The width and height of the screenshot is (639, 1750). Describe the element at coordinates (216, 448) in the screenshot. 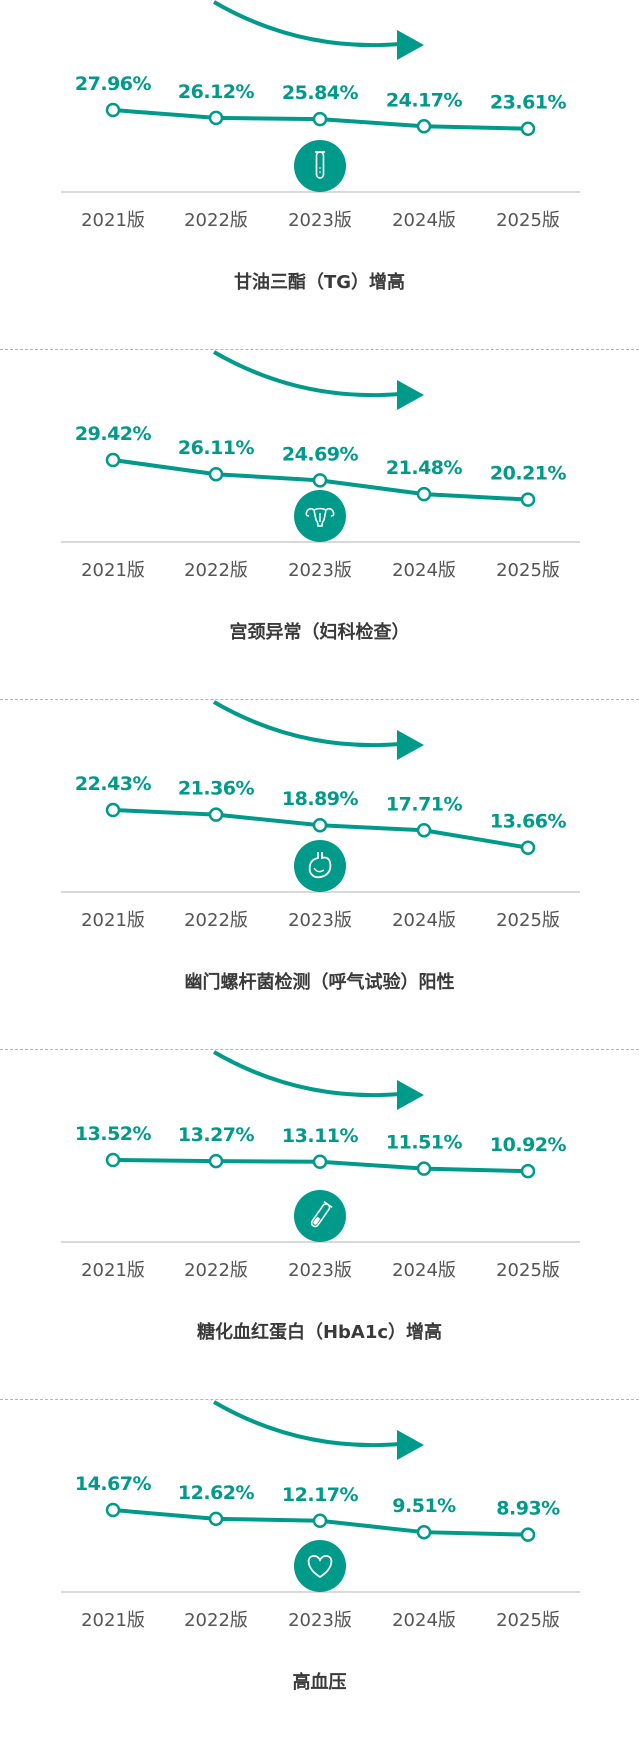

I see `data-label: 26.11%` at that location.